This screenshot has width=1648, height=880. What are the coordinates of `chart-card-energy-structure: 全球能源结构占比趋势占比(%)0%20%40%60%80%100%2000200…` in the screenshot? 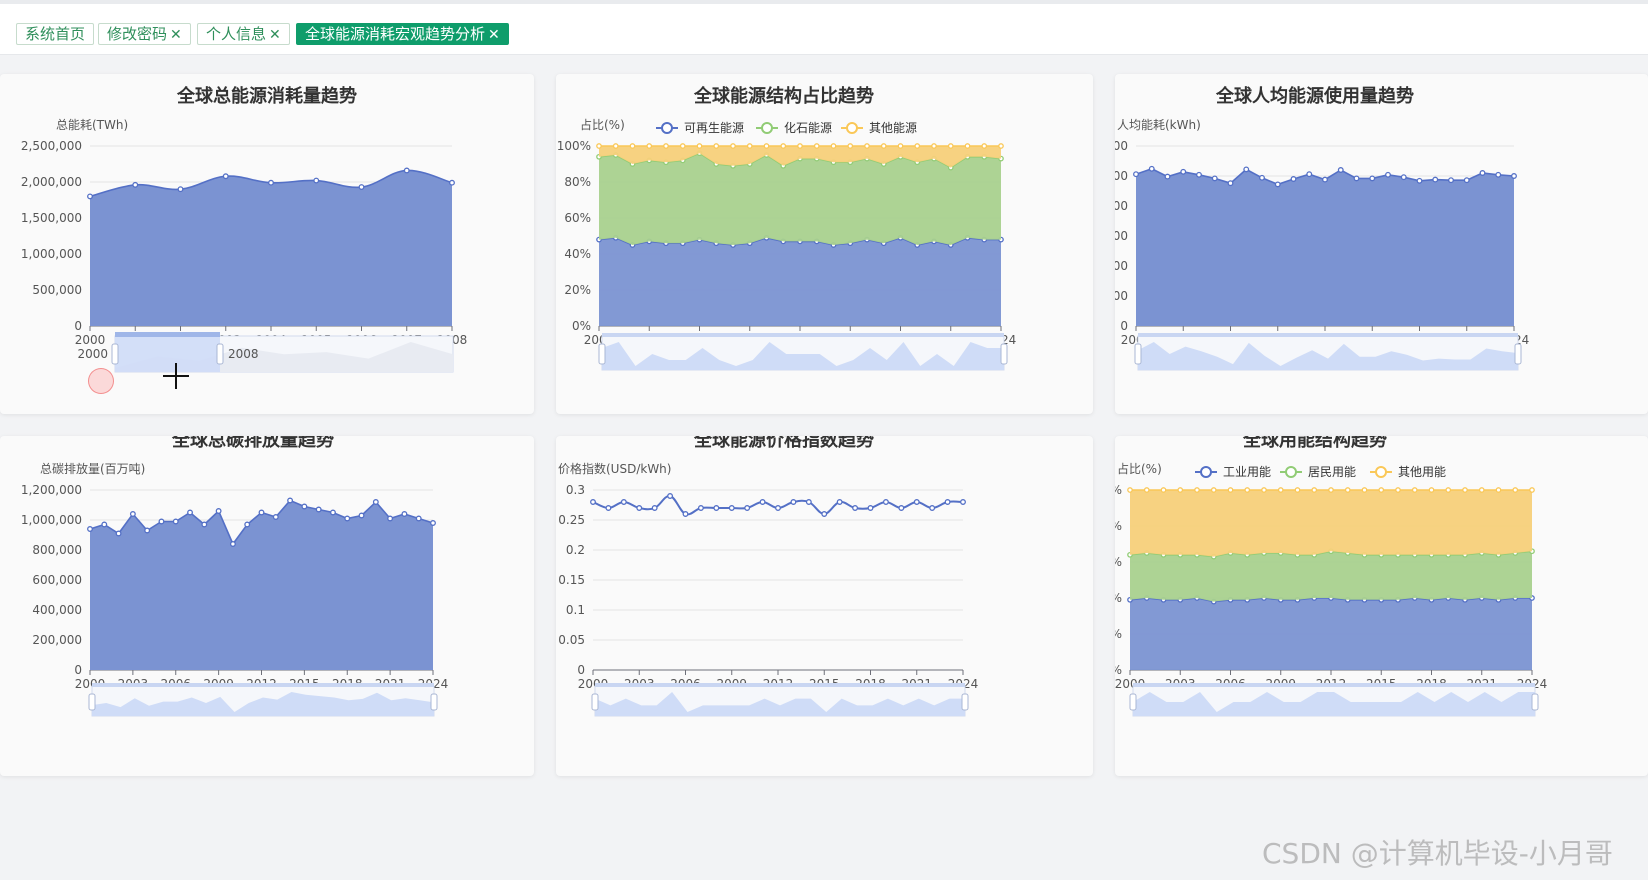 It's located at (824, 244).